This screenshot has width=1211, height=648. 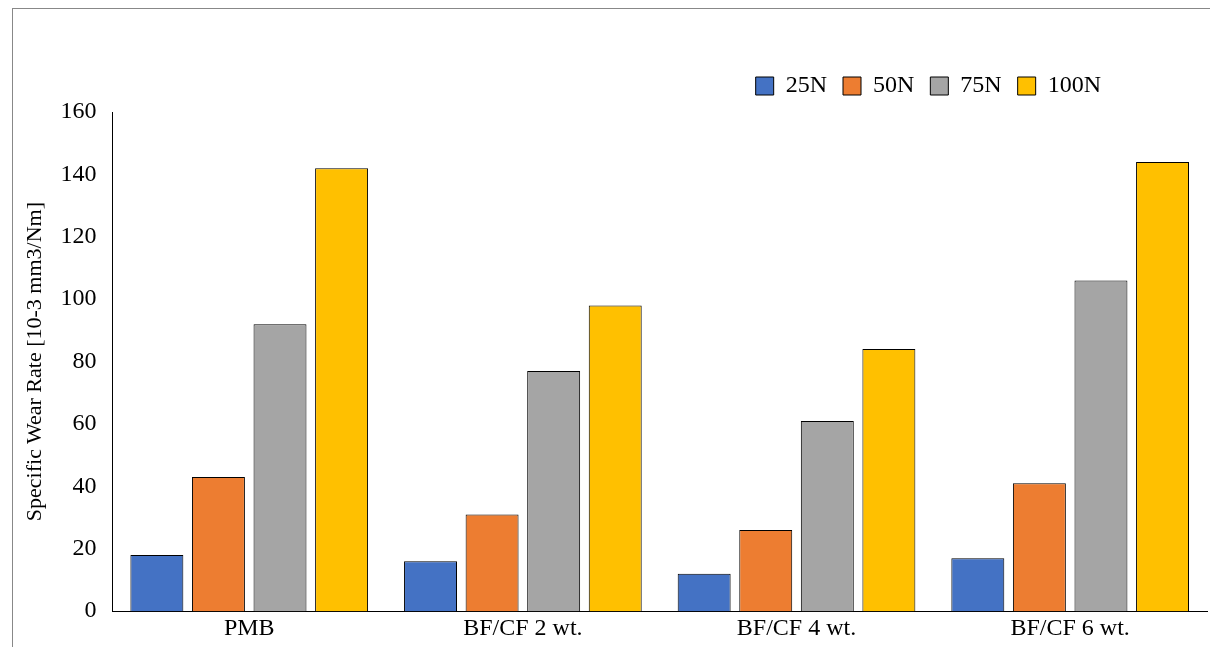 What do you see at coordinates (78, 235) in the screenshot?
I see `y-tick-label: 120` at bounding box center [78, 235].